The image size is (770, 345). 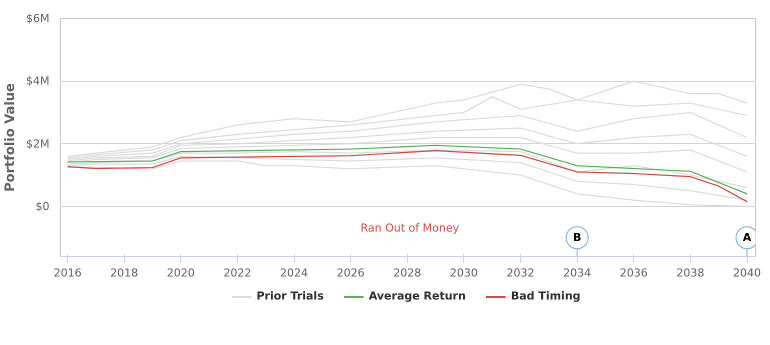 I want to click on x-tick-label: 2040, so click(x=747, y=273).